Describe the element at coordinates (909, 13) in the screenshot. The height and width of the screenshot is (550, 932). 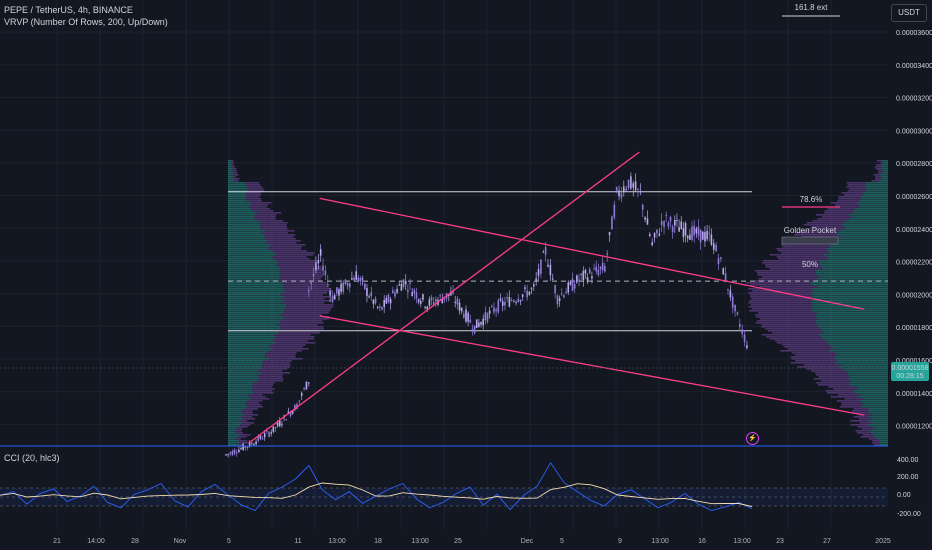
I see `currency-button: USDT` at that location.